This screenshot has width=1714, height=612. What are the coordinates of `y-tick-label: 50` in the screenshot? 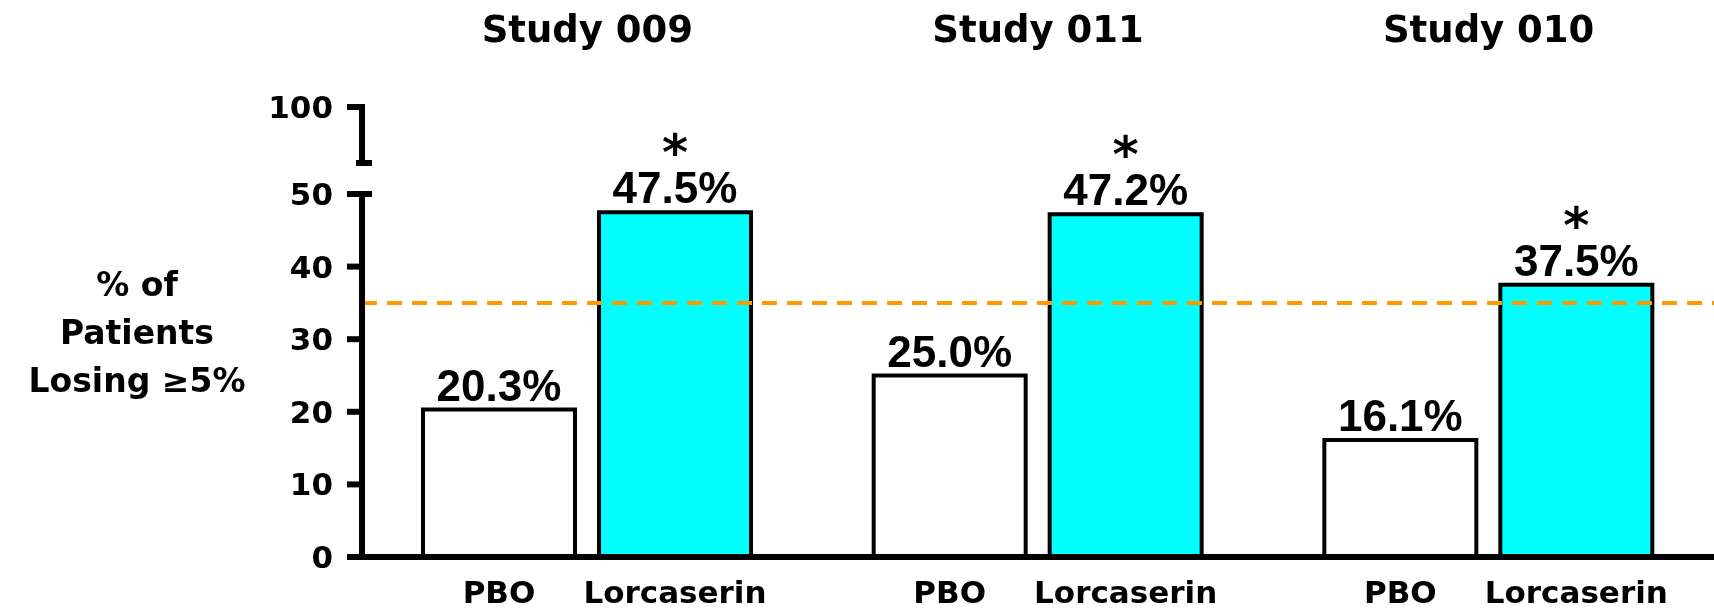 It's located at (311, 194).